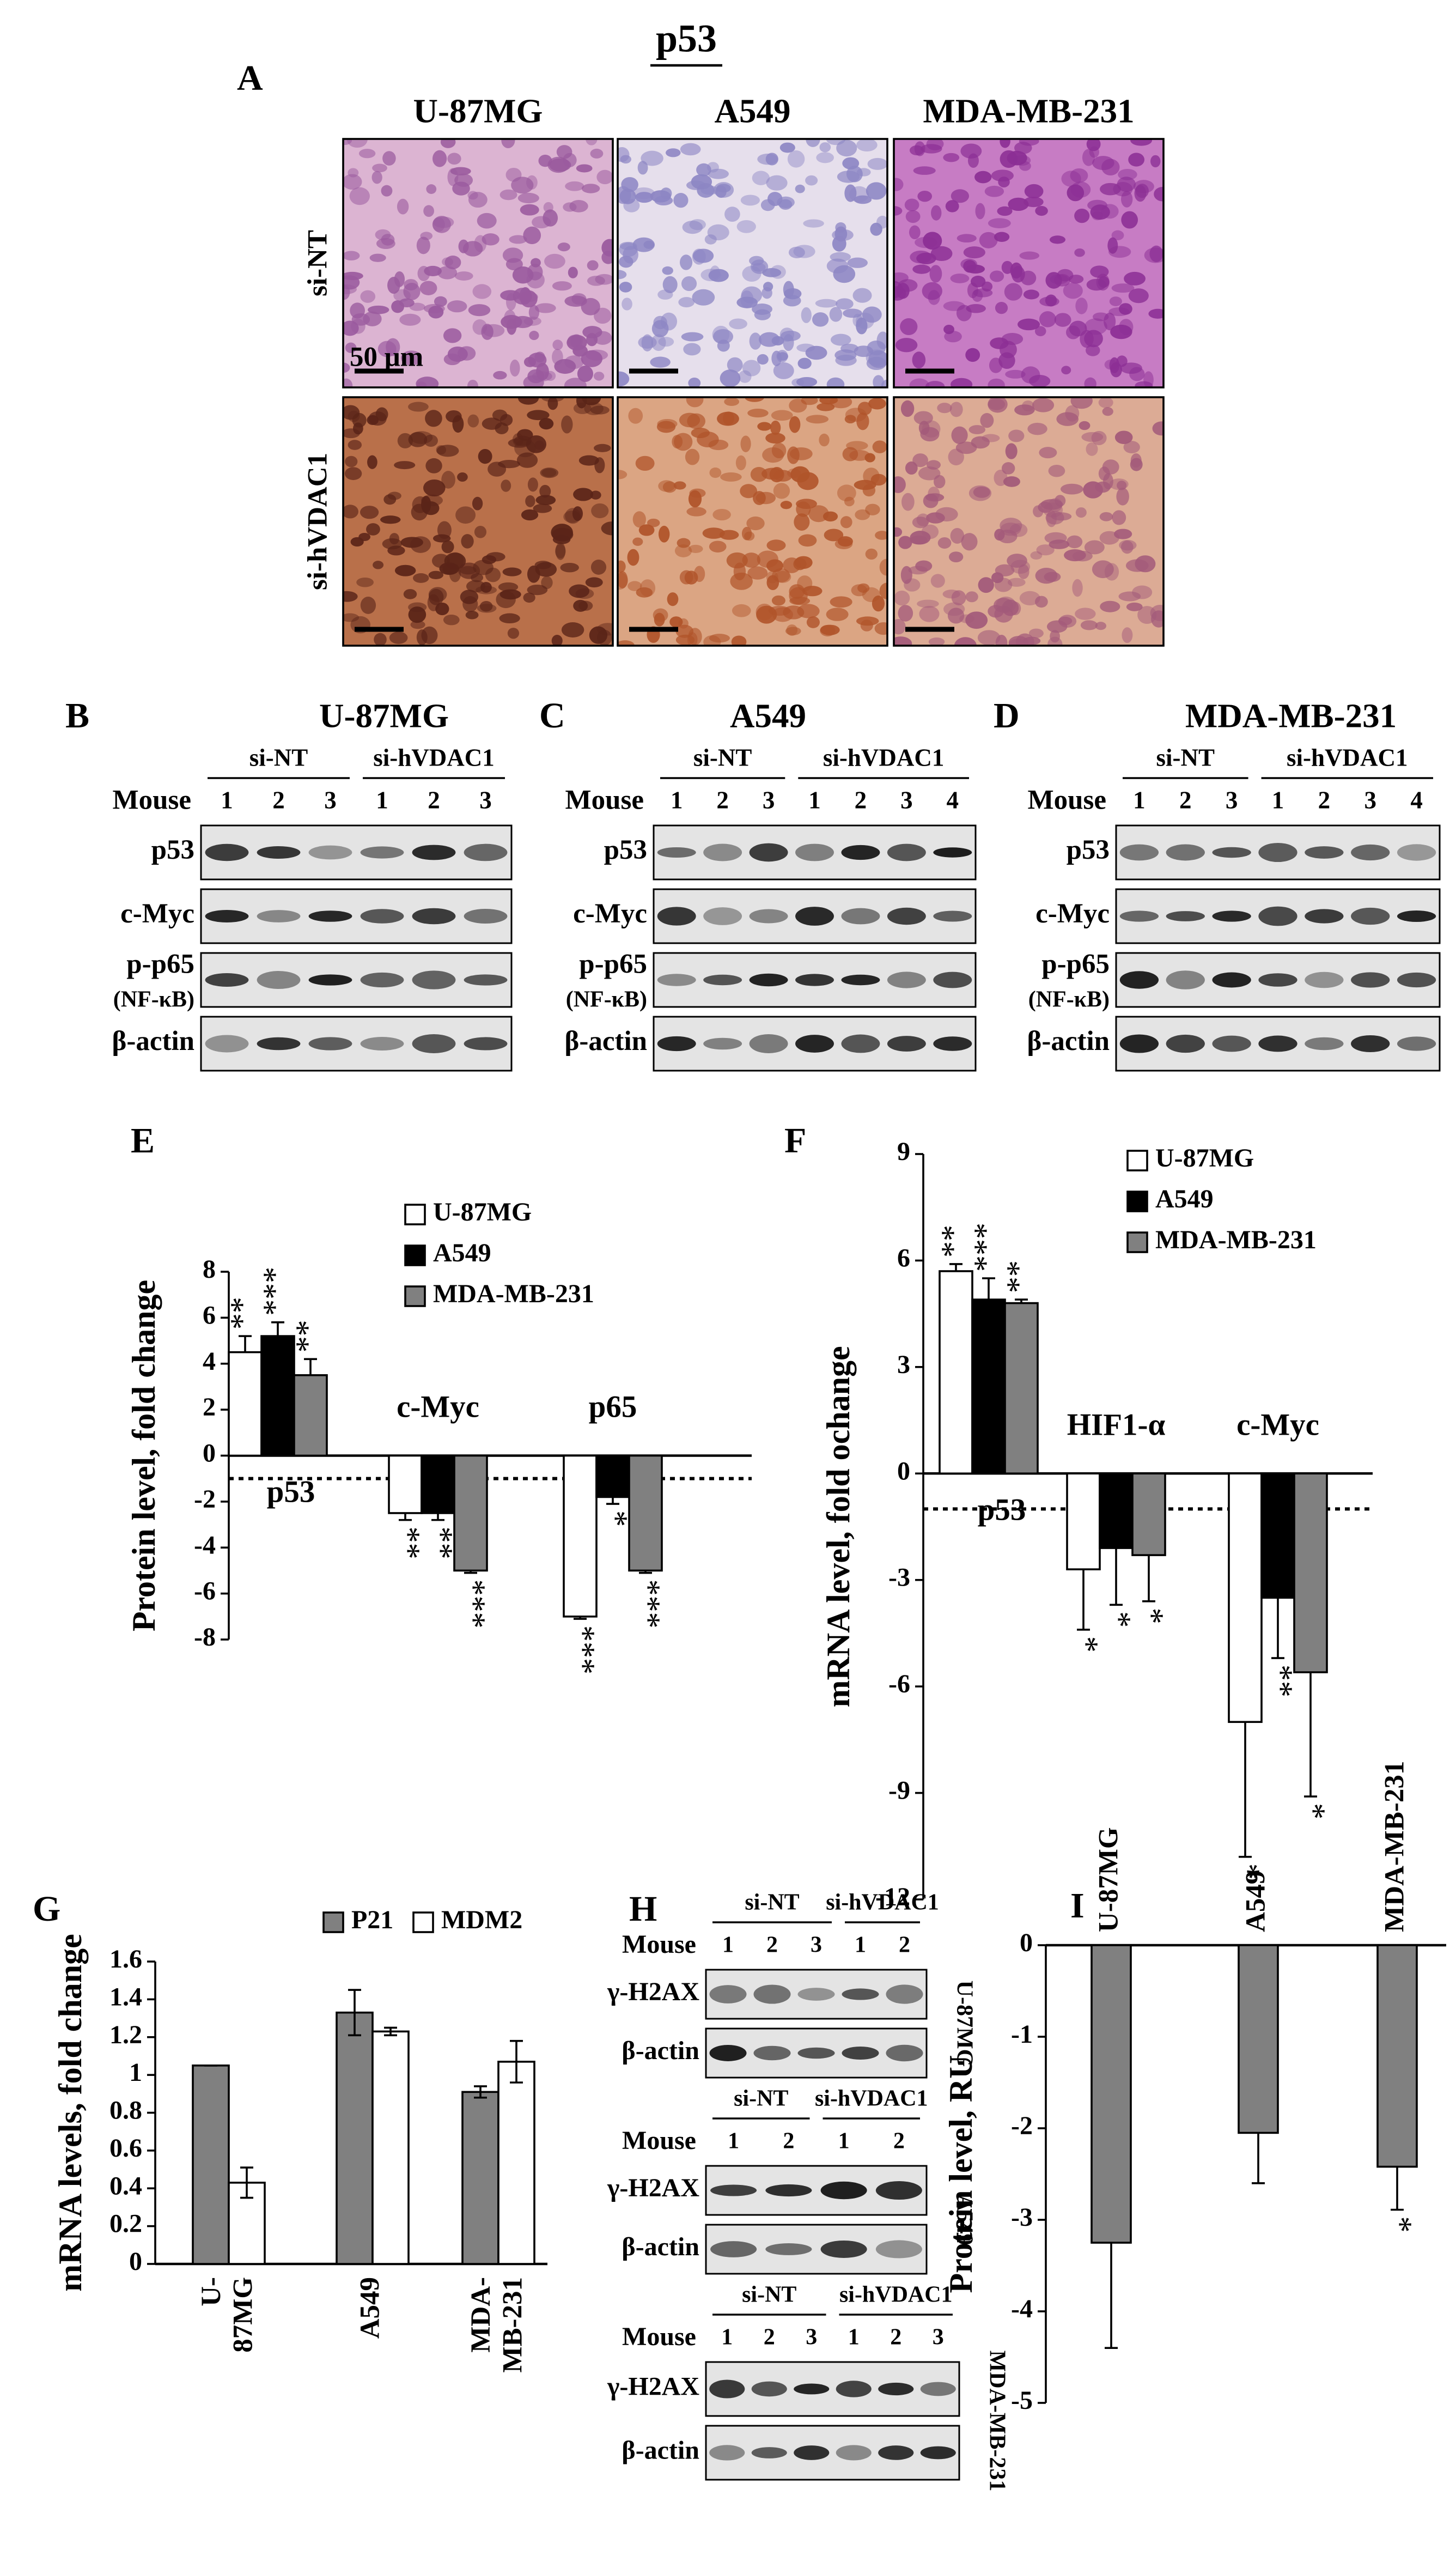 This screenshot has height=2556, width=1456. Describe the element at coordinates (243, 2315) in the screenshot. I see `category-label-line: 87MG` at that location.